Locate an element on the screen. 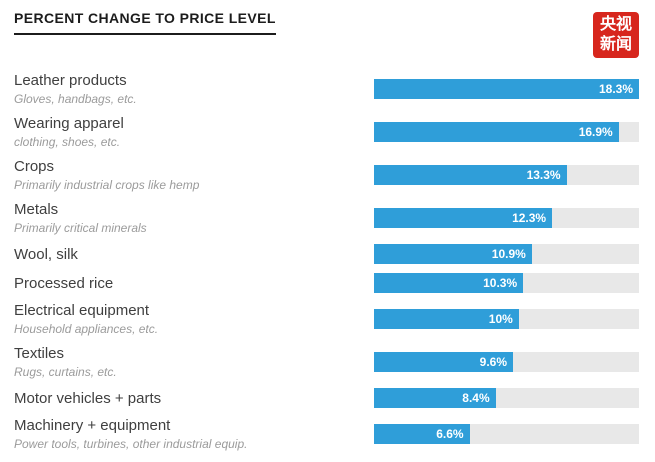 This screenshot has height=462, width=655. bar-track: 18.3% is located at coordinates (506, 89).